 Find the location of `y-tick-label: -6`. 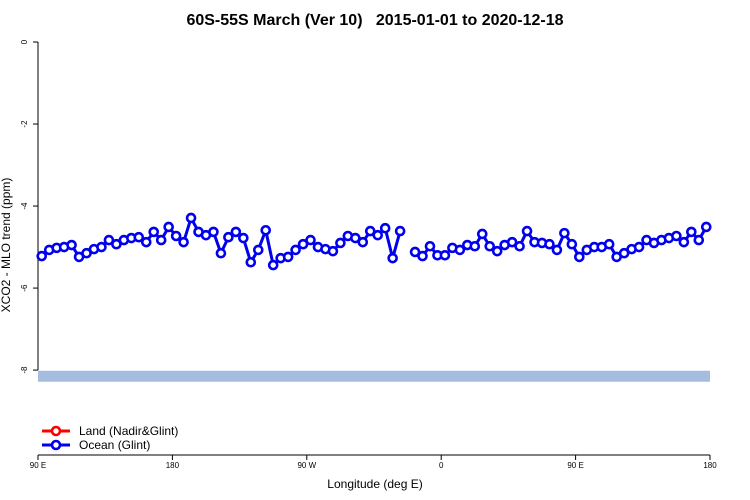

y-tick-label: -6 is located at coordinates (24, 288).